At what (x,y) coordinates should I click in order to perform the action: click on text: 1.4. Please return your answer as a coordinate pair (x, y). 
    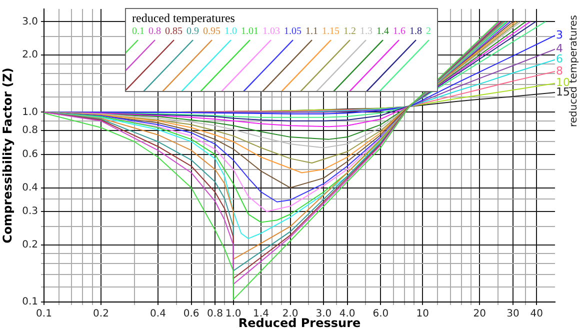
    Looking at the image, I should click on (382, 31).